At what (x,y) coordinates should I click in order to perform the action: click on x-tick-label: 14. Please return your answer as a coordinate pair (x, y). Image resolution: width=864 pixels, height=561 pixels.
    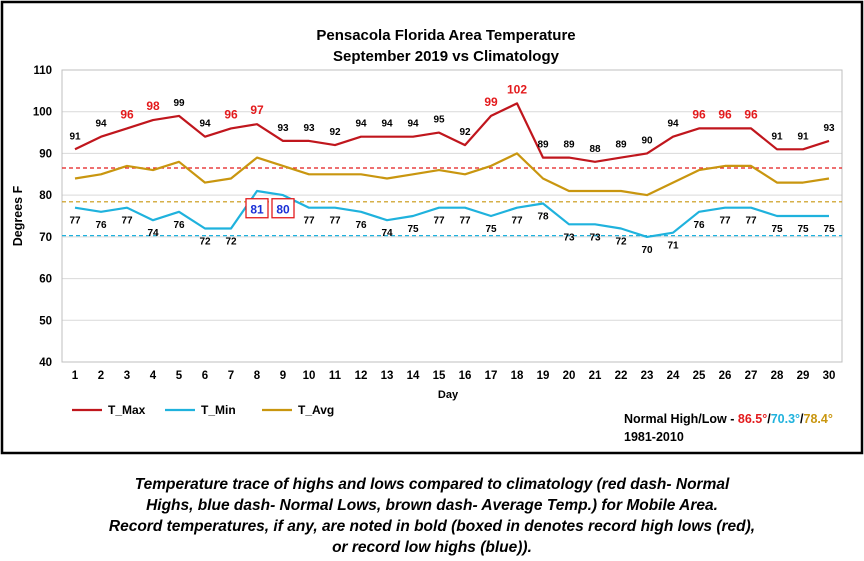
    Looking at the image, I should click on (413, 376).